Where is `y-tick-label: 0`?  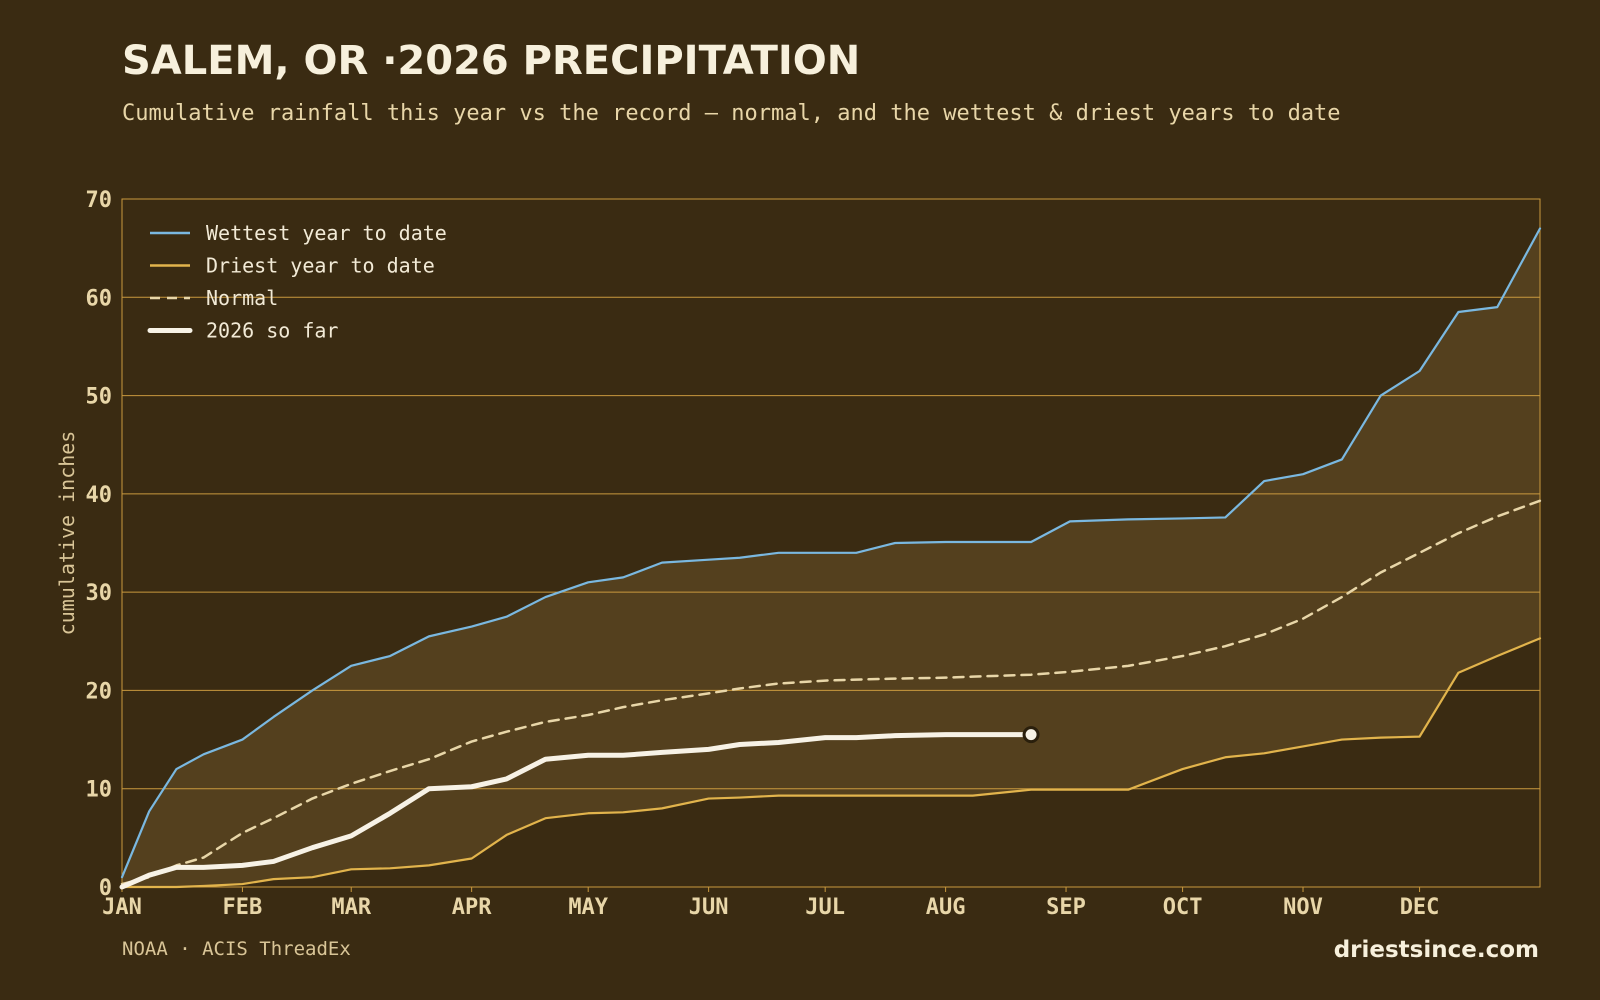
y-tick-label: 0 is located at coordinates (105, 888).